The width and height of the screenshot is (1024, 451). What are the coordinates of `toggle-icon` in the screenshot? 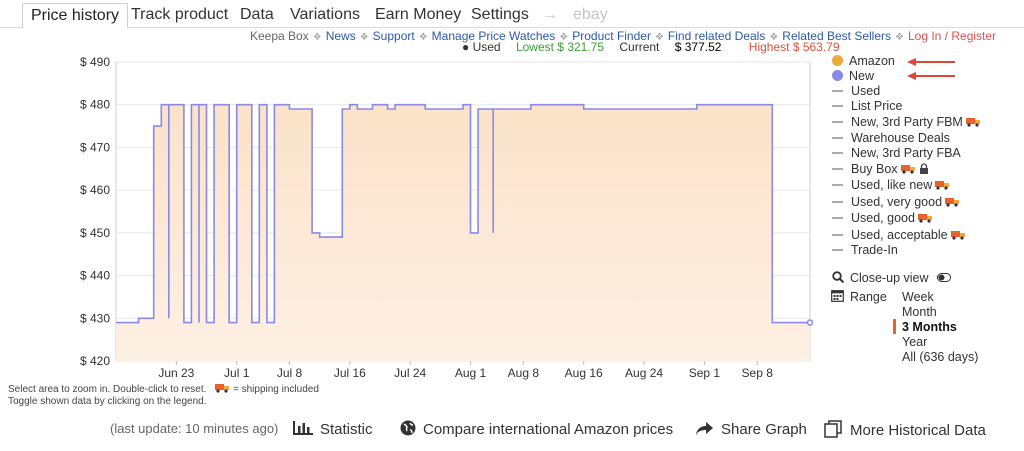 It's located at (944, 277).